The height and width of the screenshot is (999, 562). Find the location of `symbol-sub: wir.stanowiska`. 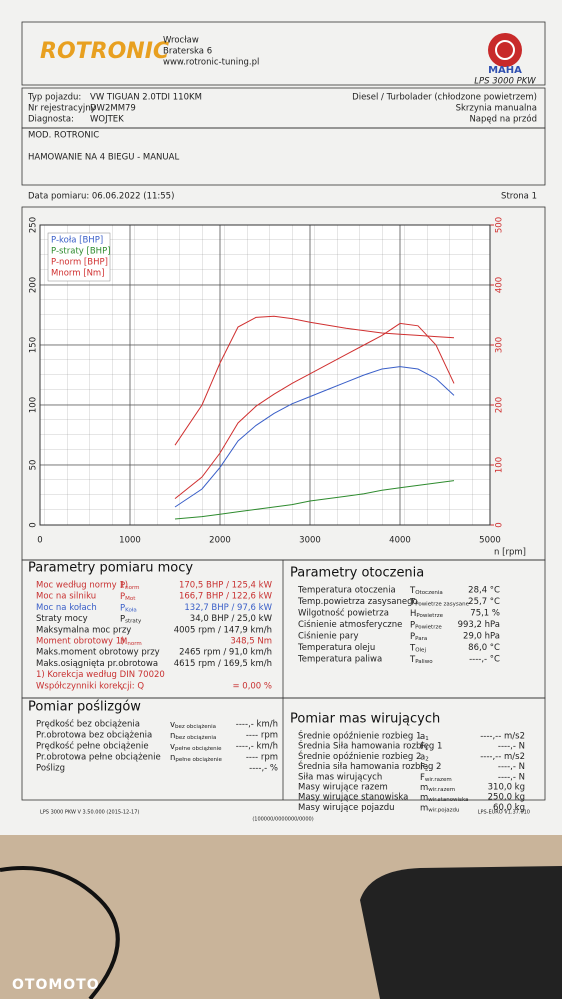

symbol-sub: wir.stanowiska is located at coordinates (448, 800).